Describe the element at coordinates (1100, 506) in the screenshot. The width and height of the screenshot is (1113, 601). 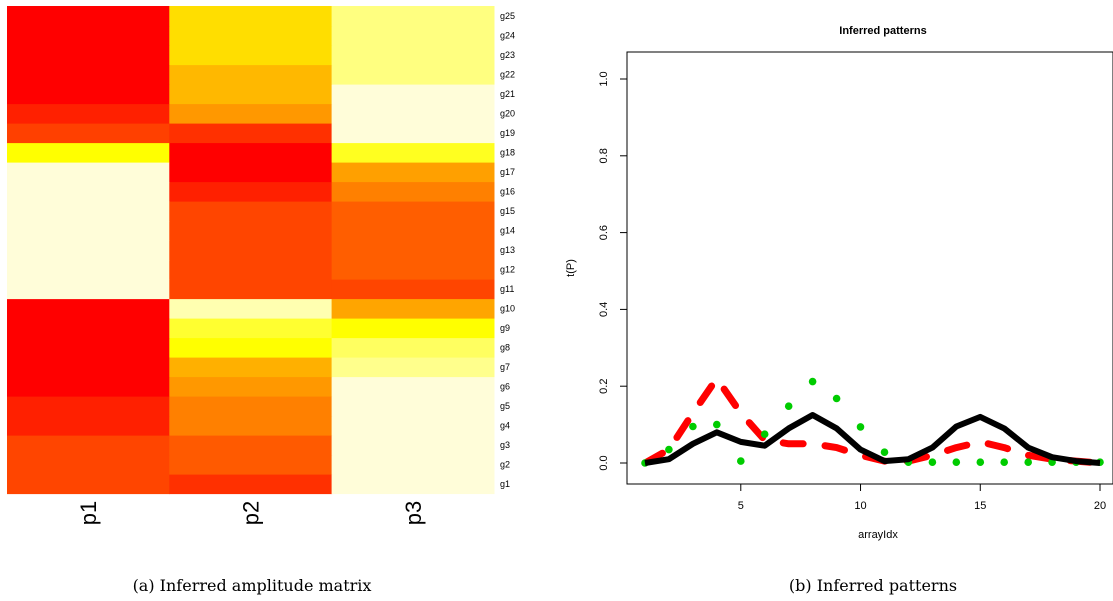
I see `x-tick-label: 20` at that location.